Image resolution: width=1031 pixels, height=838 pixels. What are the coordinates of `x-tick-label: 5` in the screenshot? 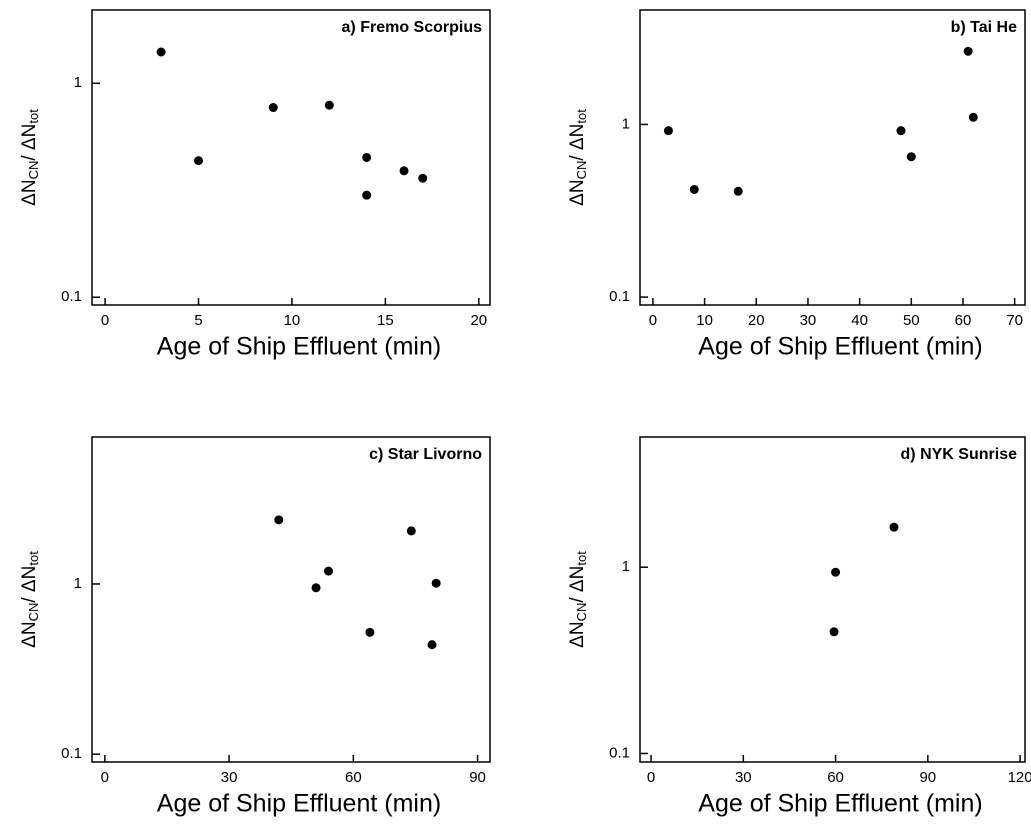 It's located at (198, 320).